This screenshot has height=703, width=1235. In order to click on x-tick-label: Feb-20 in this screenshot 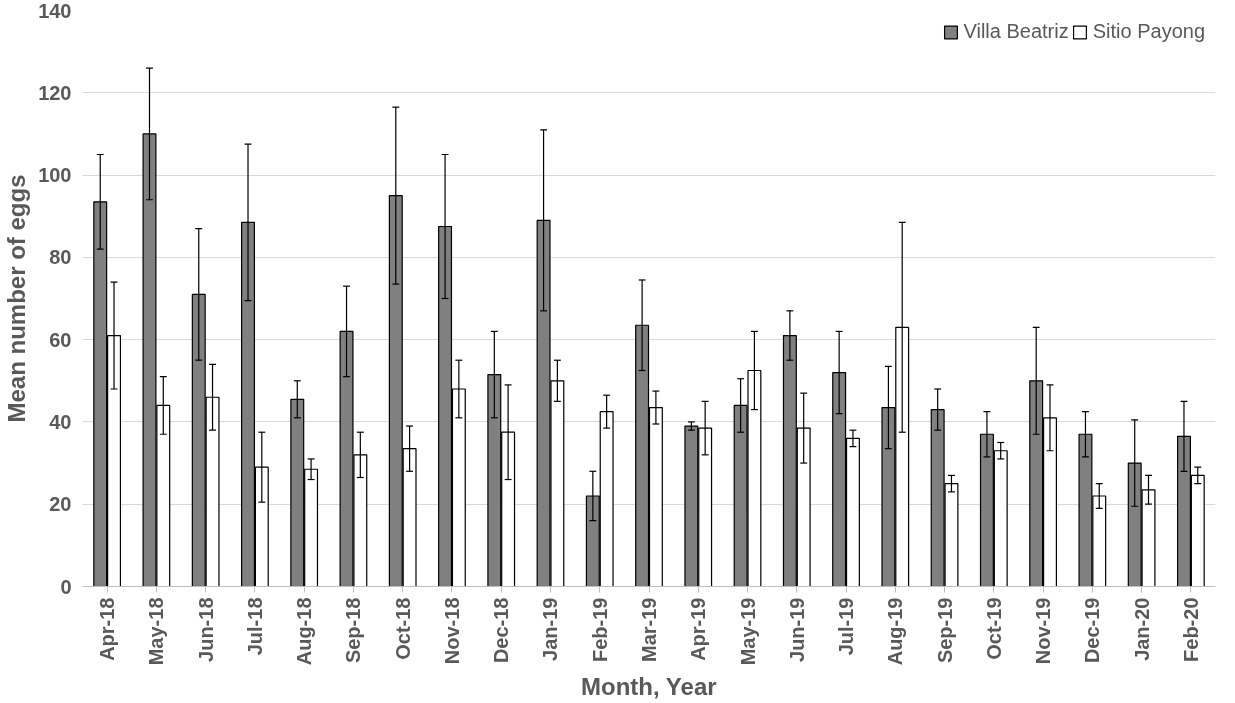, I will do `click(1190, 629)`.